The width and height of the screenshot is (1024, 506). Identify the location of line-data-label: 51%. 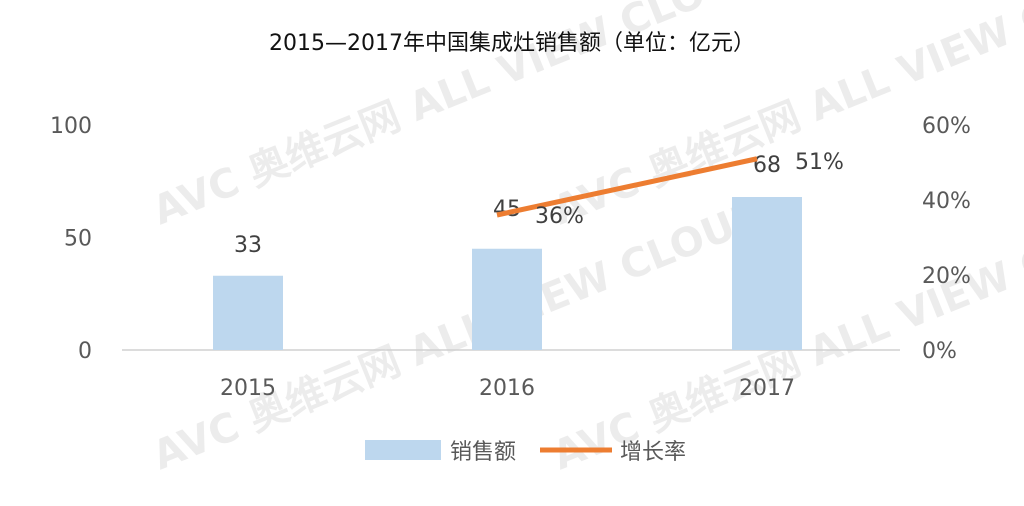
(819, 162).